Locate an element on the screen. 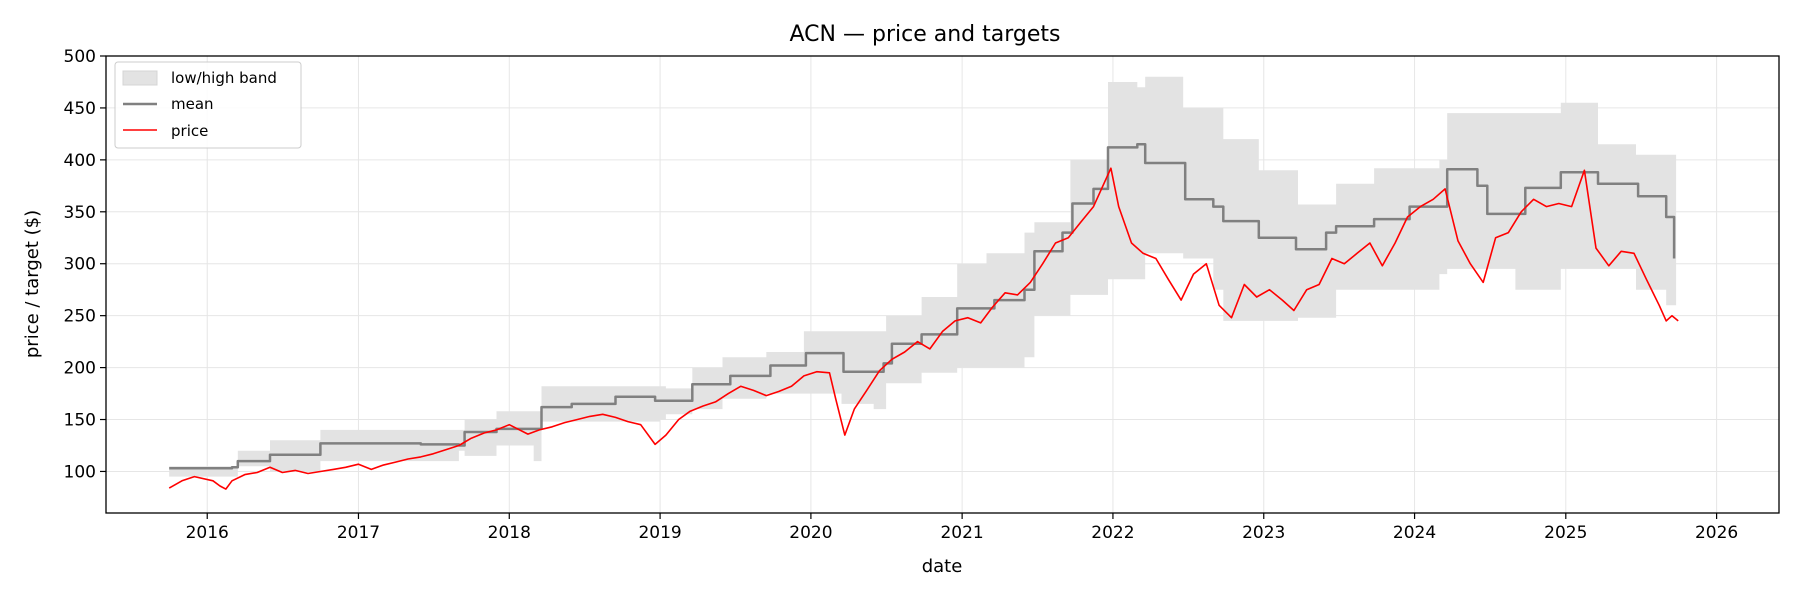 The height and width of the screenshot is (600, 1800). x-tick-label: 2023 is located at coordinates (1263, 533).